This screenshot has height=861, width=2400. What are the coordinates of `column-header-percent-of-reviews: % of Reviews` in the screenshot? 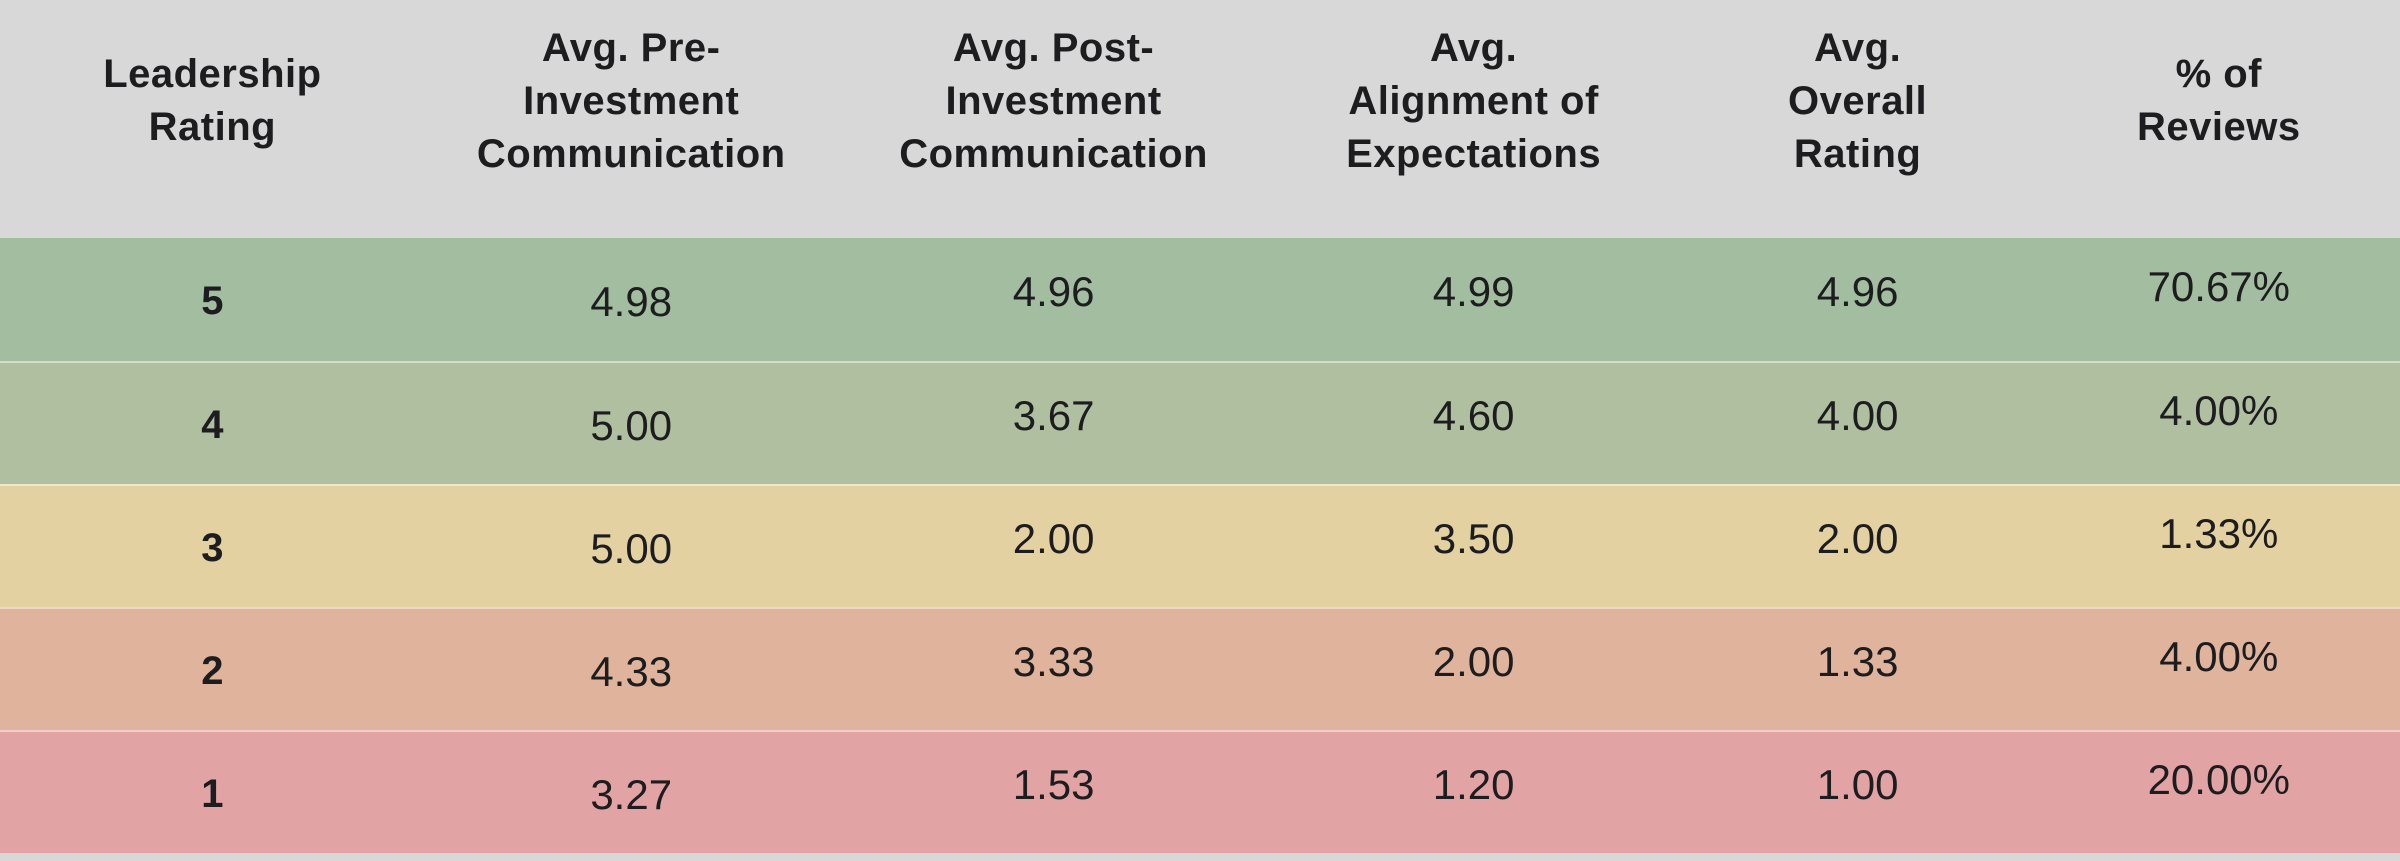 It's located at (2218, 100).